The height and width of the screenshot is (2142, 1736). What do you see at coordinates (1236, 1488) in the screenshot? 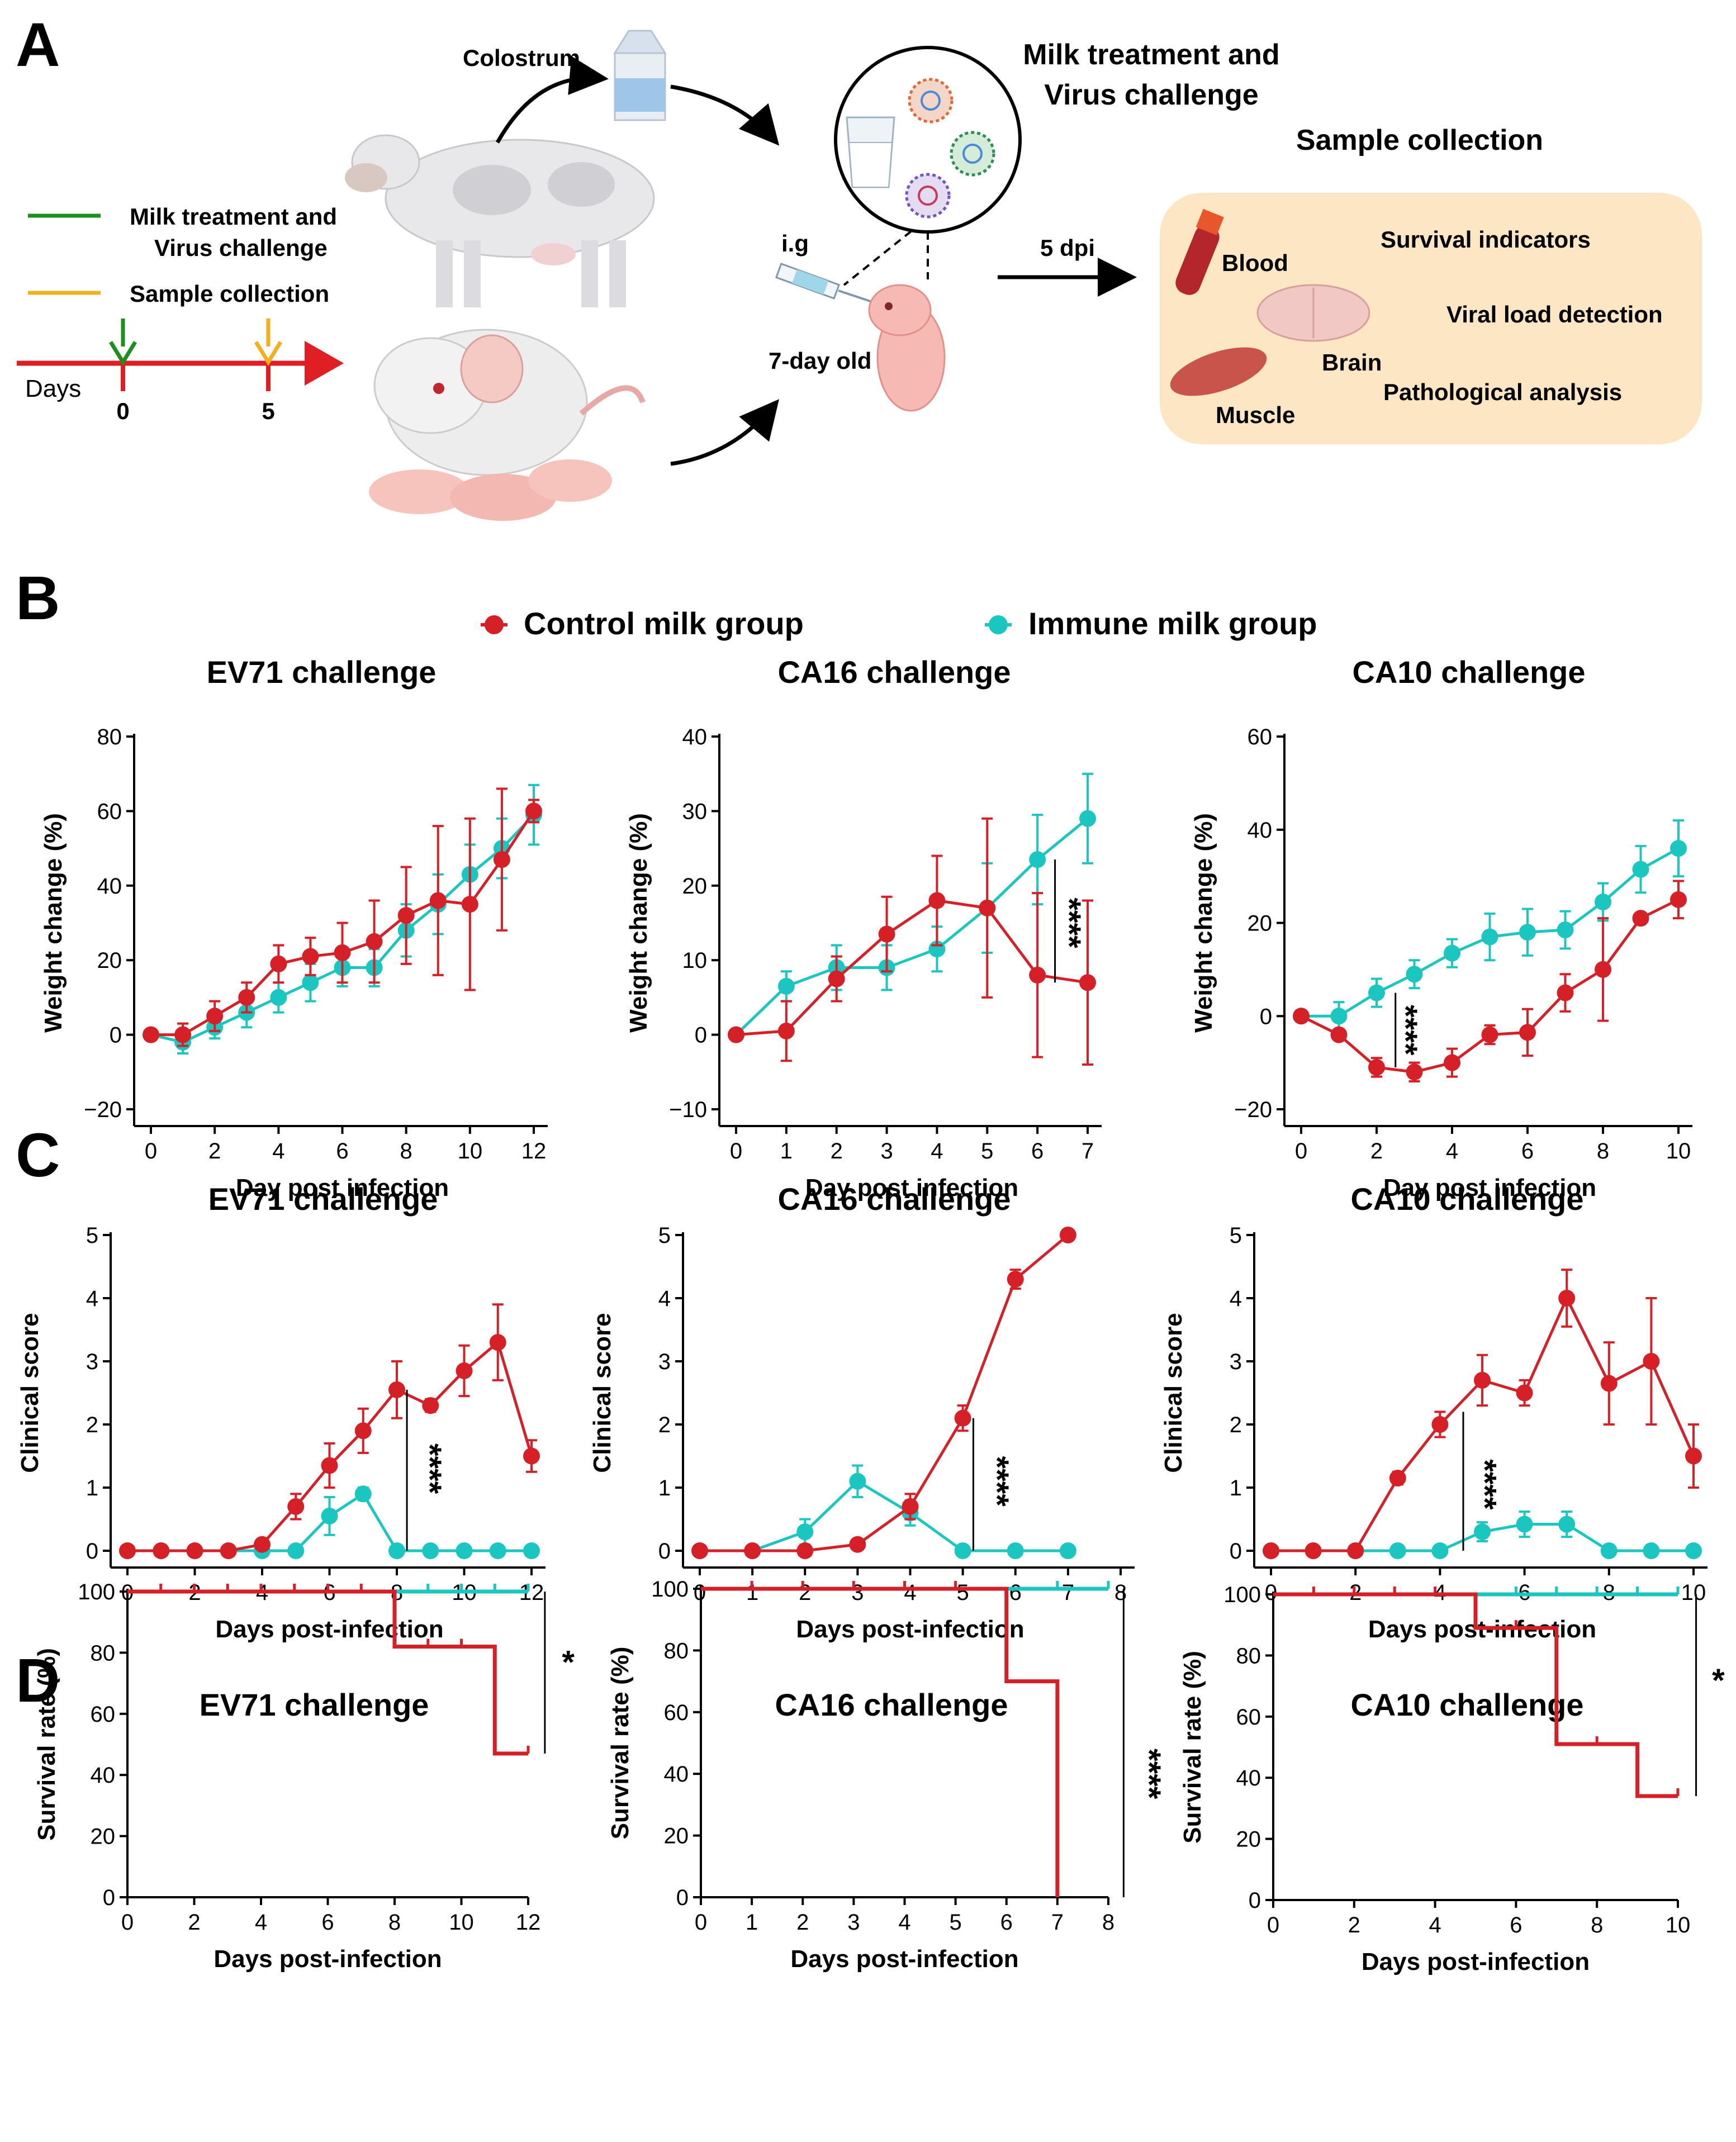
I see `y-tick-label: 1` at bounding box center [1236, 1488].